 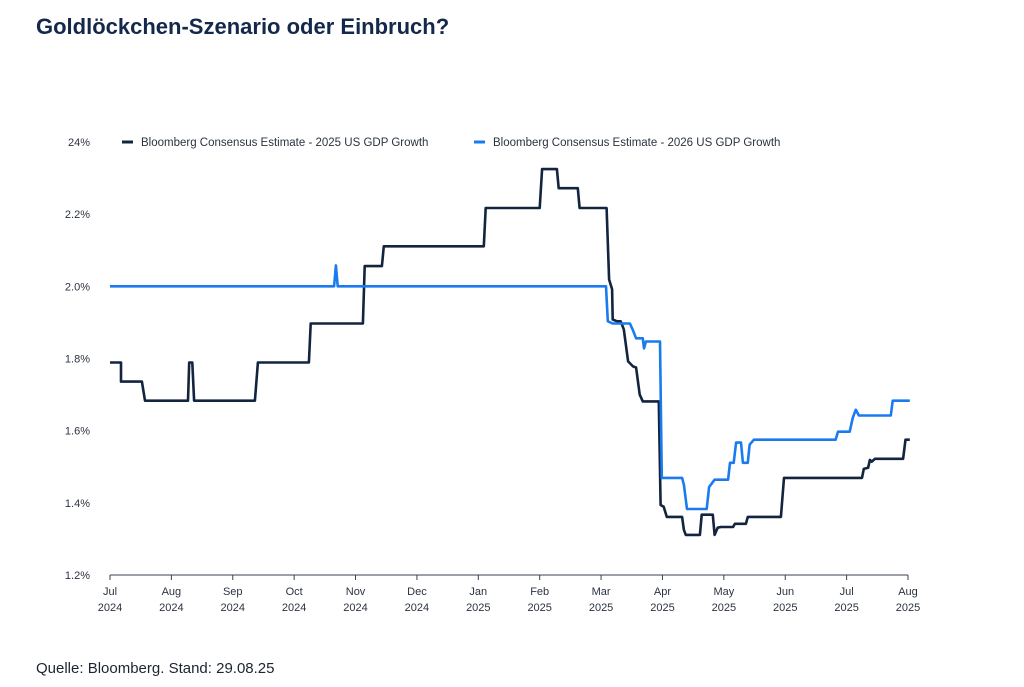 What do you see at coordinates (417, 592) in the screenshot?
I see `x-tick-month: Dec` at bounding box center [417, 592].